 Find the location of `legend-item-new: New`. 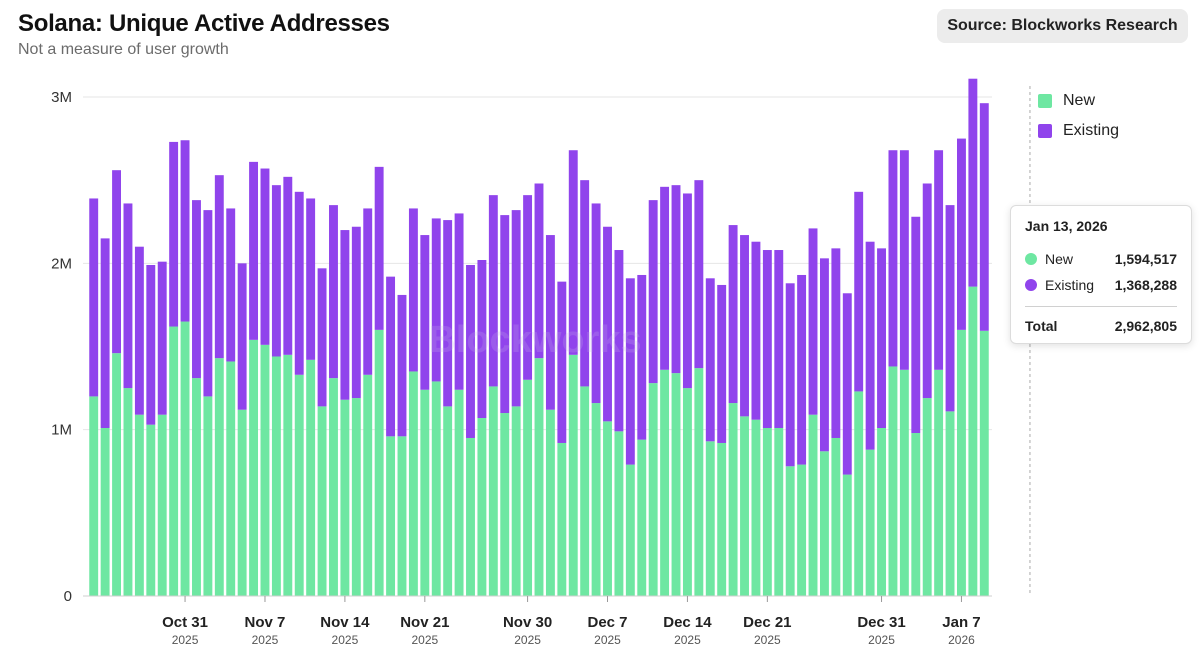

legend-item-new: New is located at coordinates (1078, 101).